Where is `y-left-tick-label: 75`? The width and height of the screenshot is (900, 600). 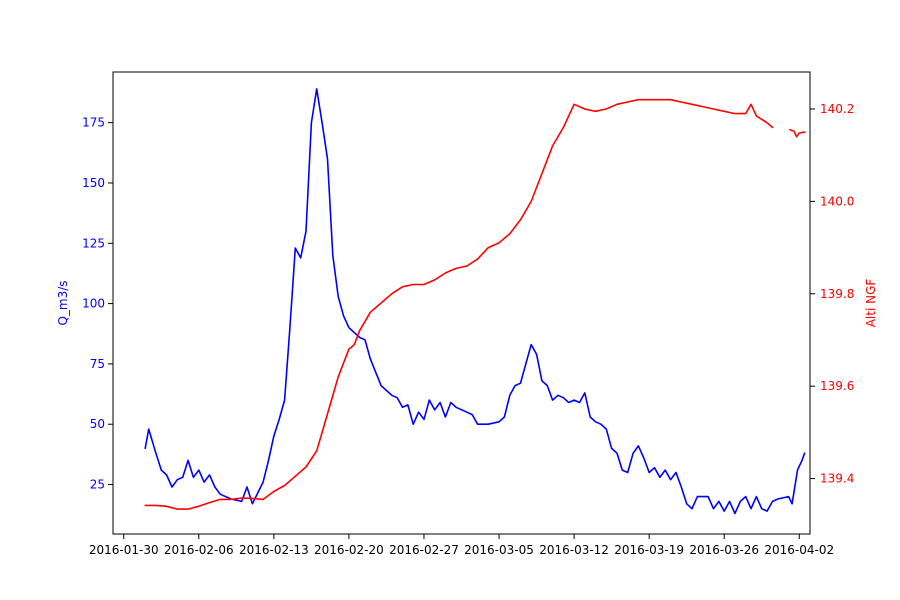 y-left-tick-label: 75 is located at coordinates (97, 364).